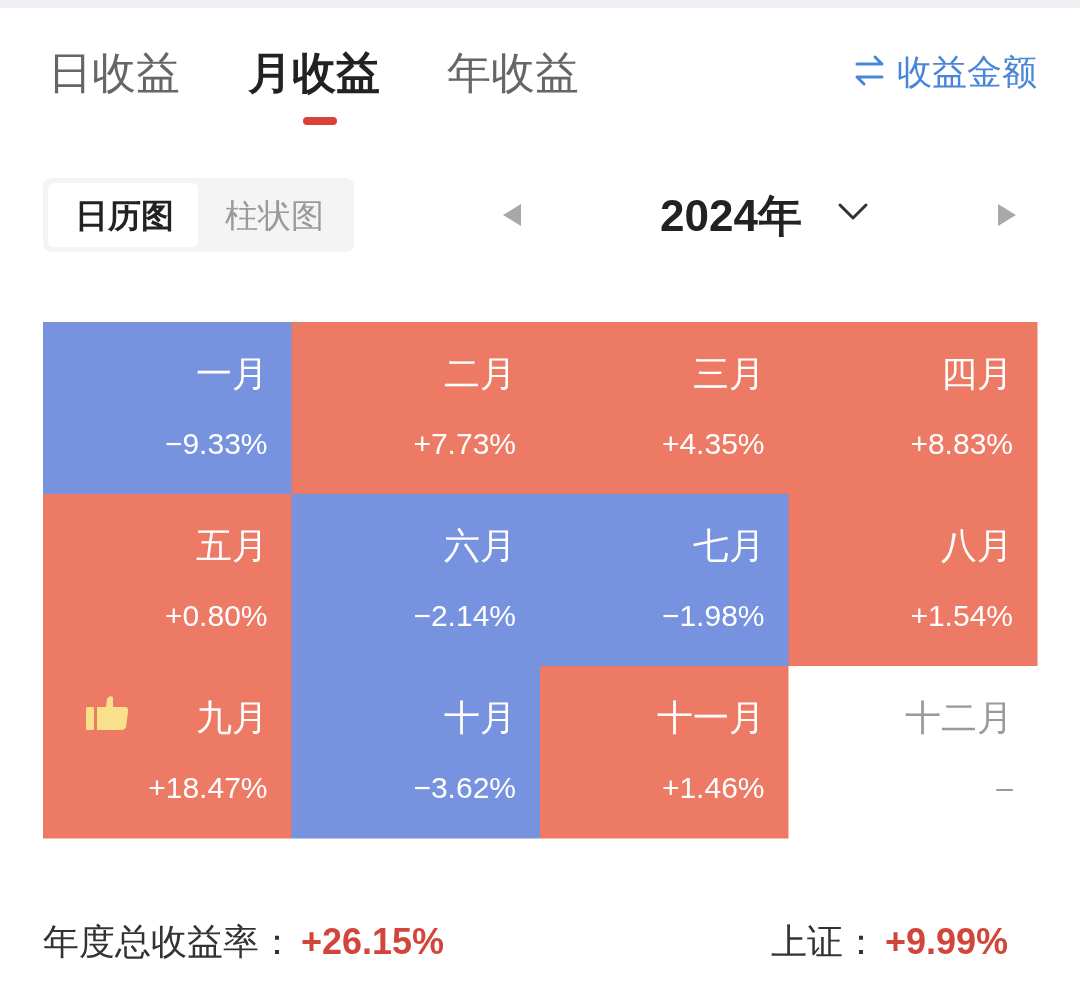 Image resolution: width=1080 pixels, height=990 pixels. What do you see at coordinates (274, 215) in the screenshot?
I see `text: 柱状图` at bounding box center [274, 215].